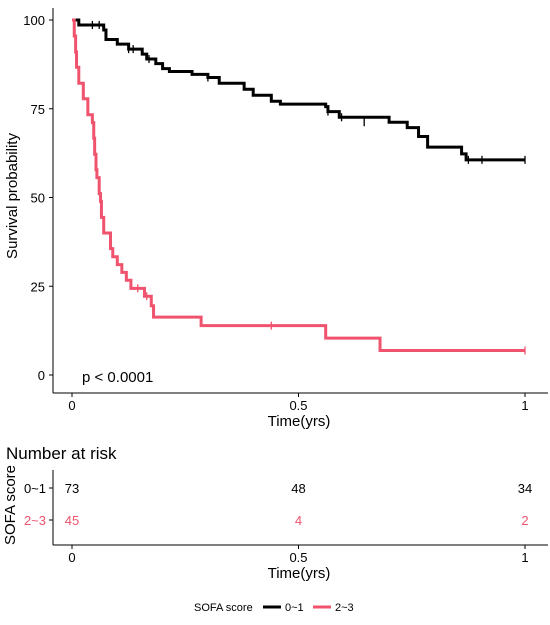 The height and width of the screenshot is (625, 550). I want to click on risk-row-label: 0~1, so click(35, 488).